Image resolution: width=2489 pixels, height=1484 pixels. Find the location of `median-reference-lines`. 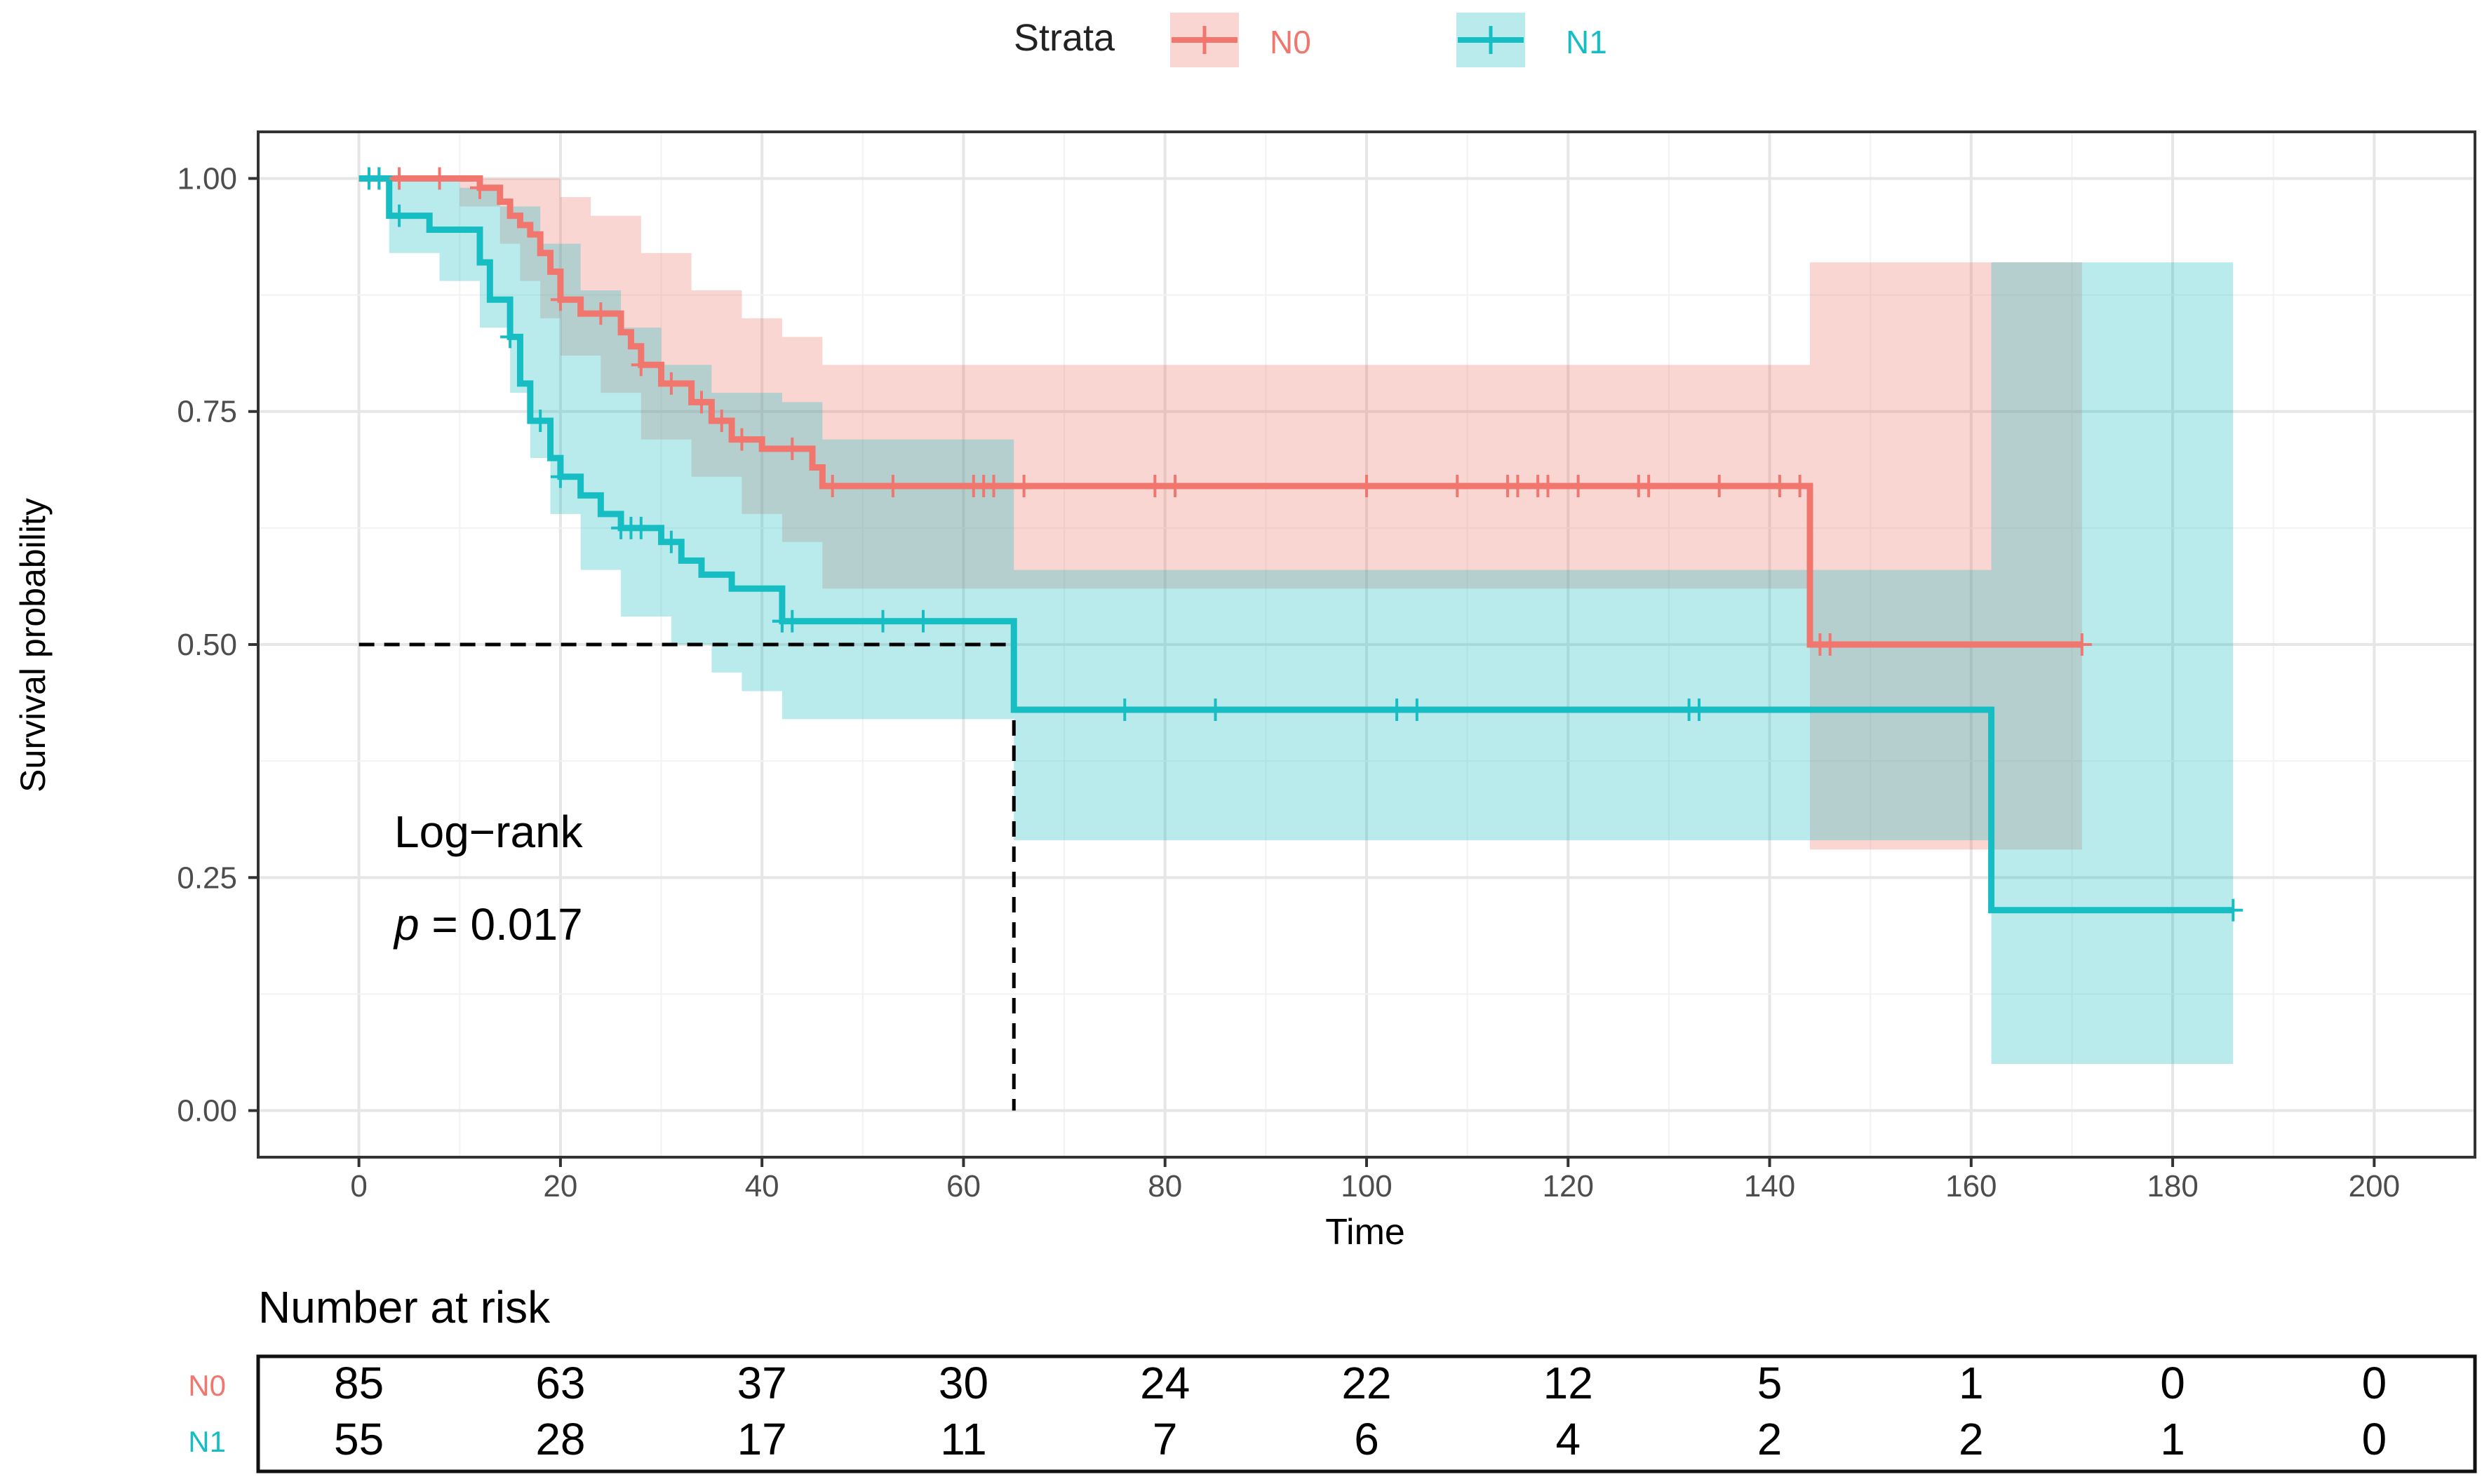

median-reference-lines is located at coordinates (687, 877).